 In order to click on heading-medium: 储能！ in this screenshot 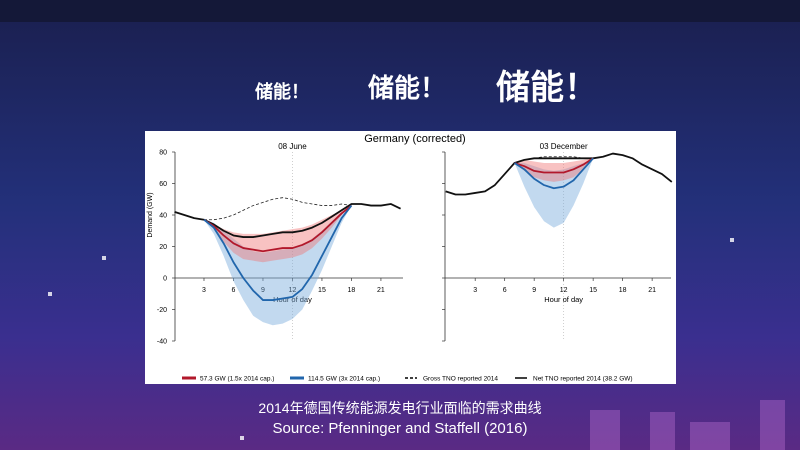, I will do `click(407, 89)`.